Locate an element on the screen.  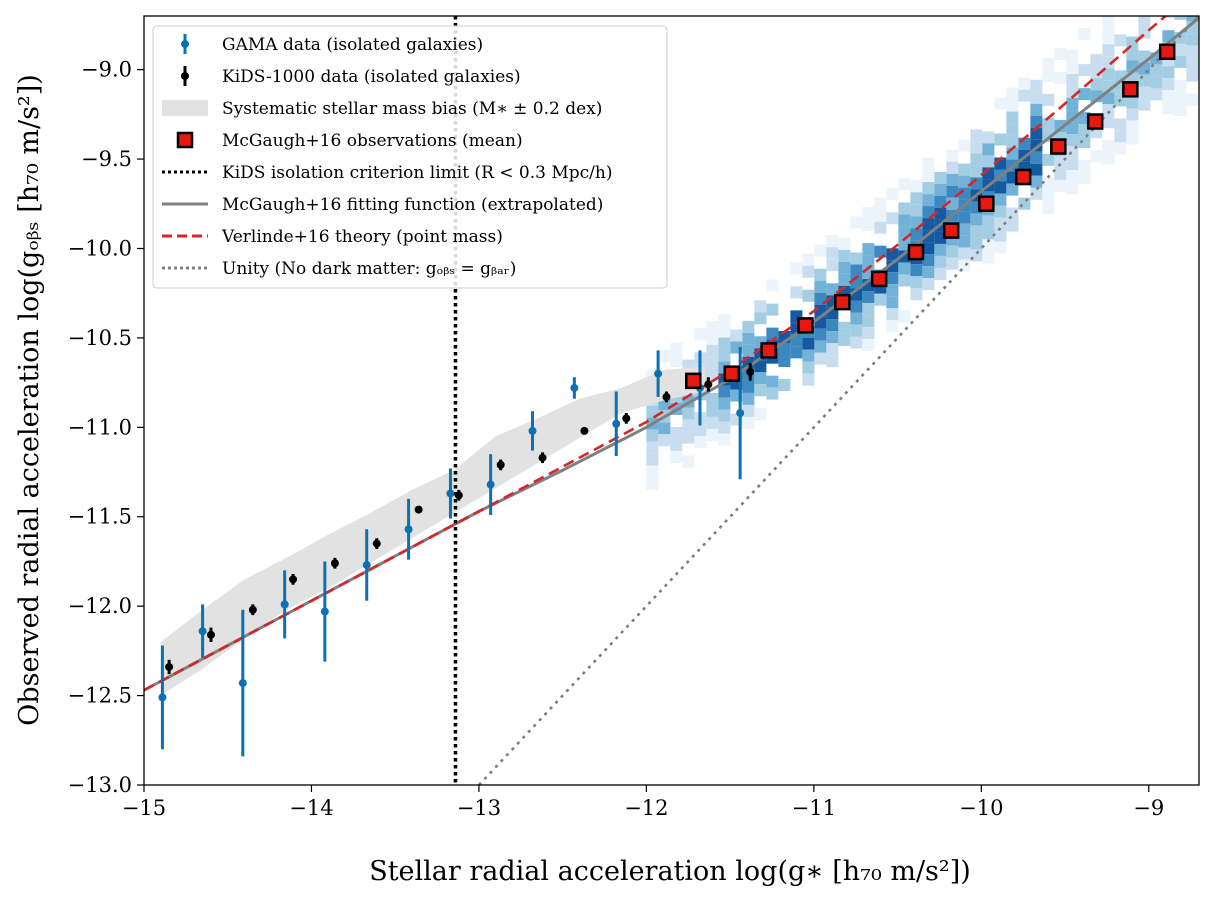
legend-item: Unity (No dark matter: gₒᵦₛ = gᵦₐᵣ) is located at coordinates (339, 269).